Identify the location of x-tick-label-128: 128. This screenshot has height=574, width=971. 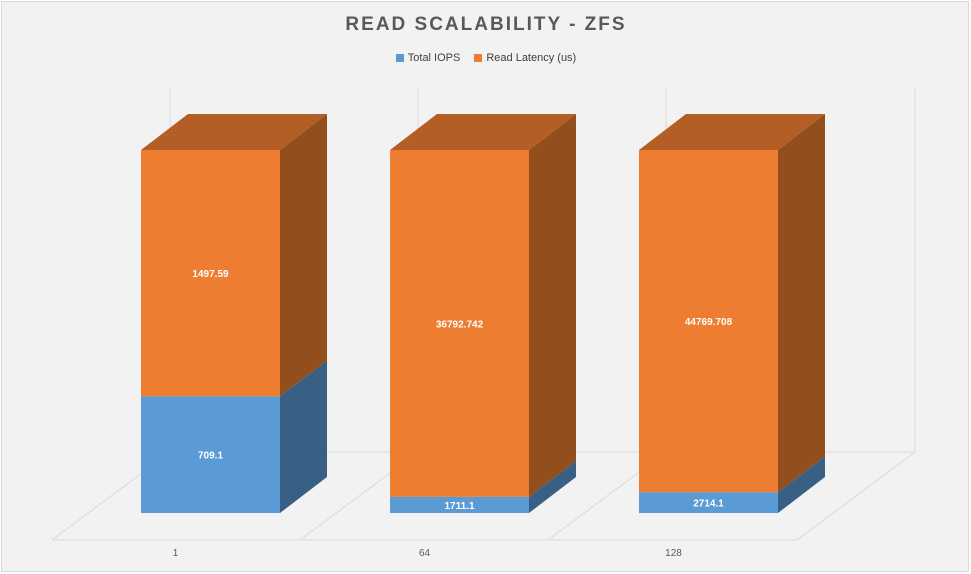
(673, 553).